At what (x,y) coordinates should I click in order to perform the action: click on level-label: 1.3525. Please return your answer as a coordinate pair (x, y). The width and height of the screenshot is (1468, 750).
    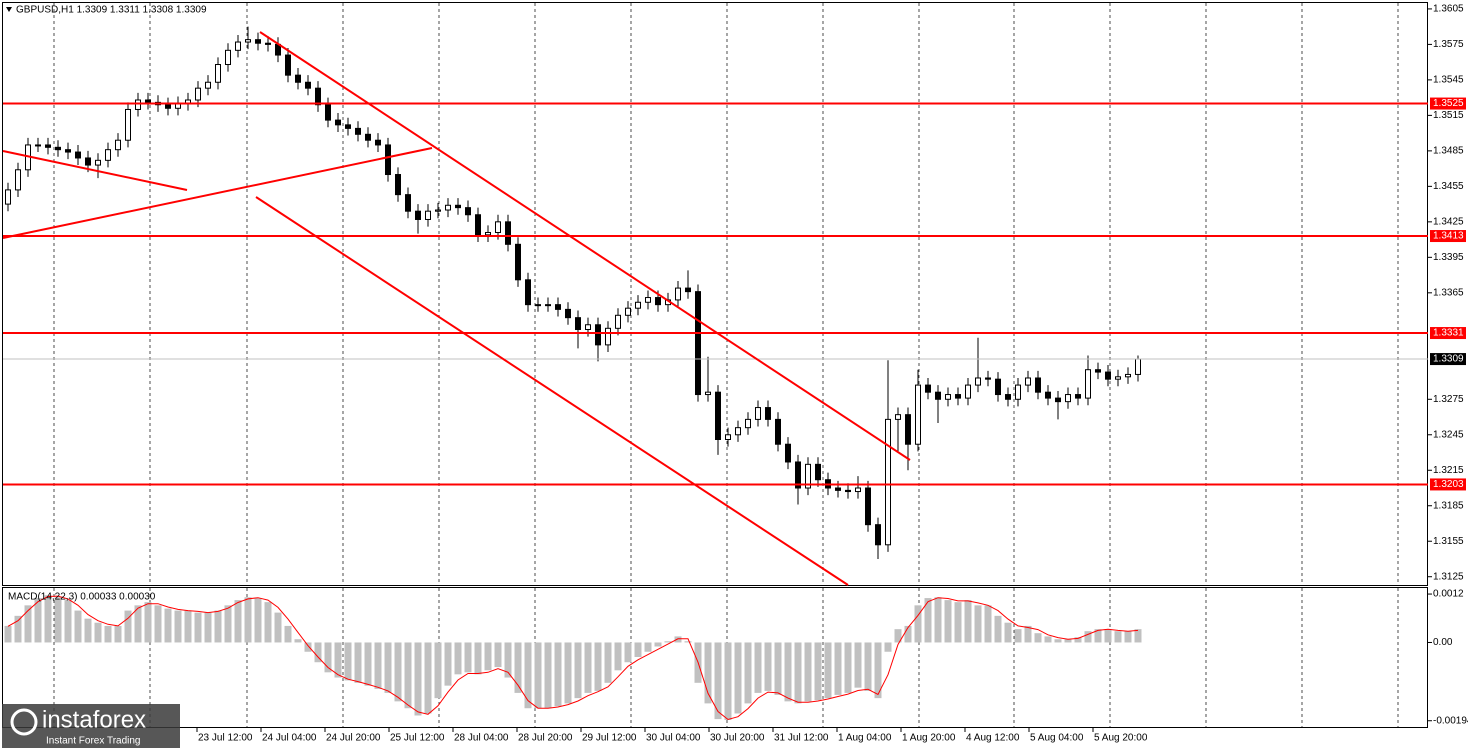
    Looking at the image, I should click on (1448, 103).